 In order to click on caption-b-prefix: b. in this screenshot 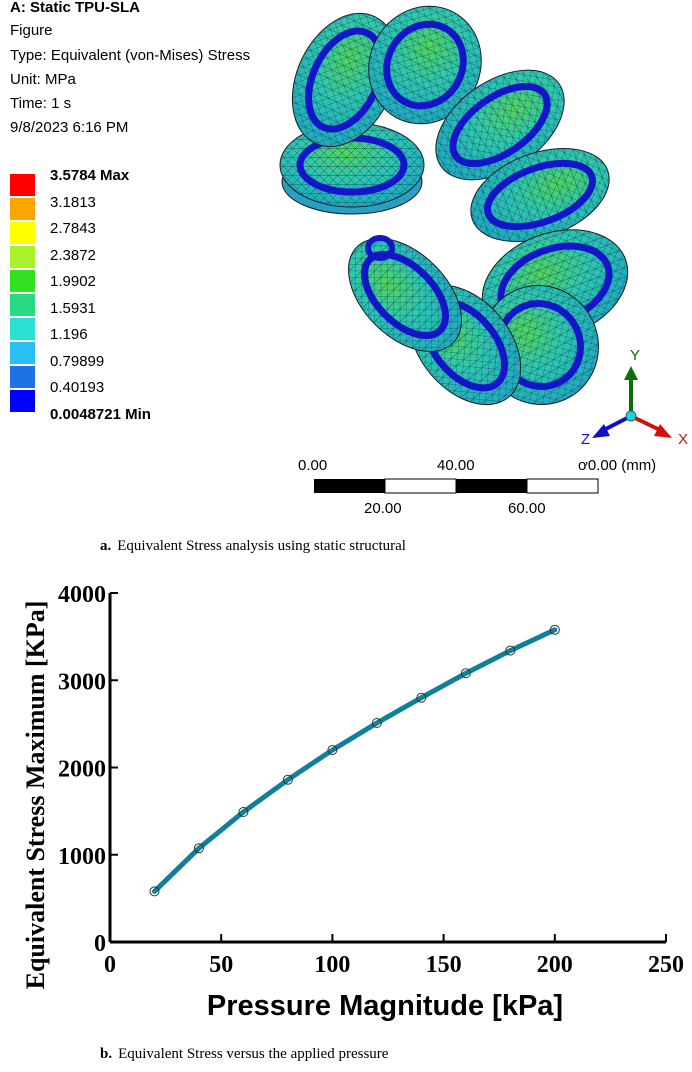, I will do `click(106, 1054)`.